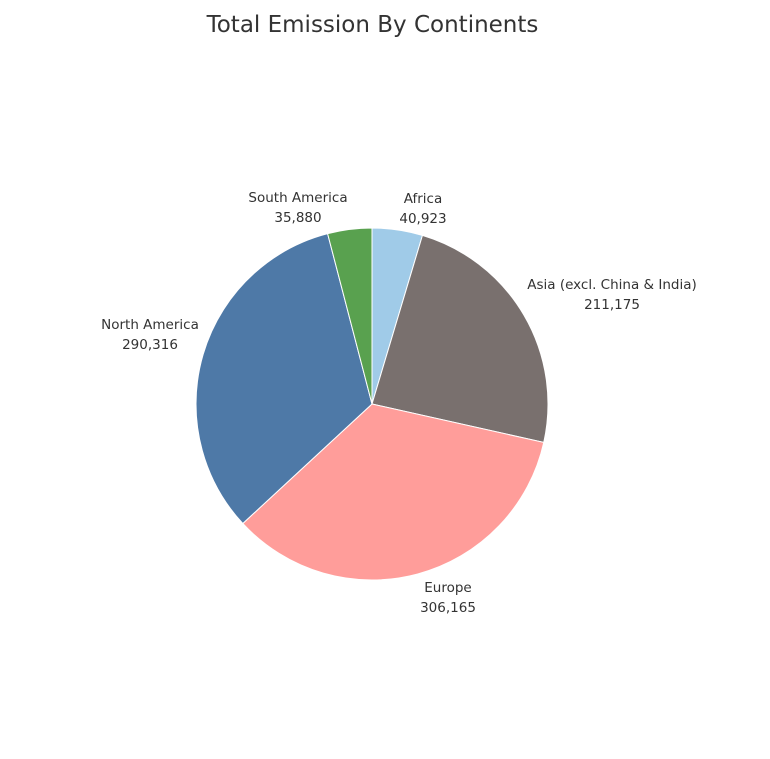 The width and height of the screenshot is (770, 759). What do you see at coordinates (447, 588) in the screenshot?
I see `slice-label-europe: Europe` at bounding box center [447, 588].